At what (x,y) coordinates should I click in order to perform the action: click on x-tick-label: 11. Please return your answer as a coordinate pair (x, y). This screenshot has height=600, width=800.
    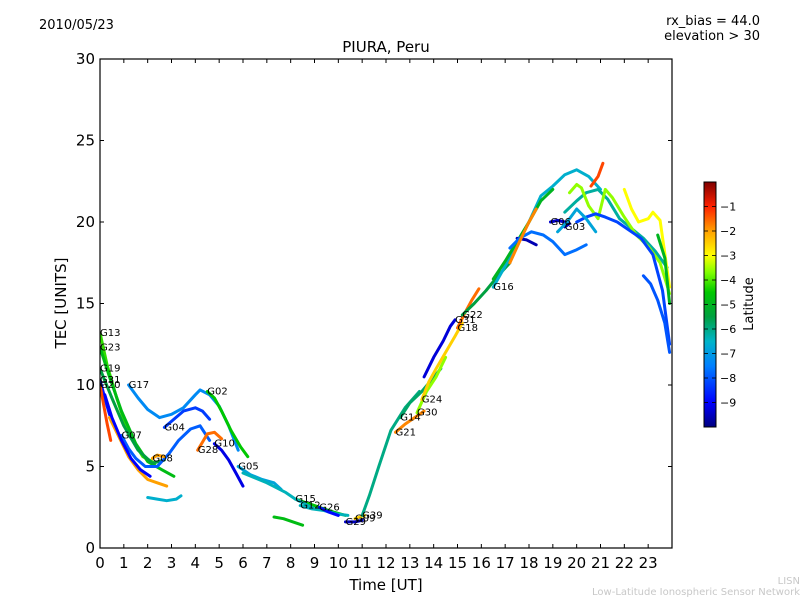
    Looking at the image, I should click on (362, 563).